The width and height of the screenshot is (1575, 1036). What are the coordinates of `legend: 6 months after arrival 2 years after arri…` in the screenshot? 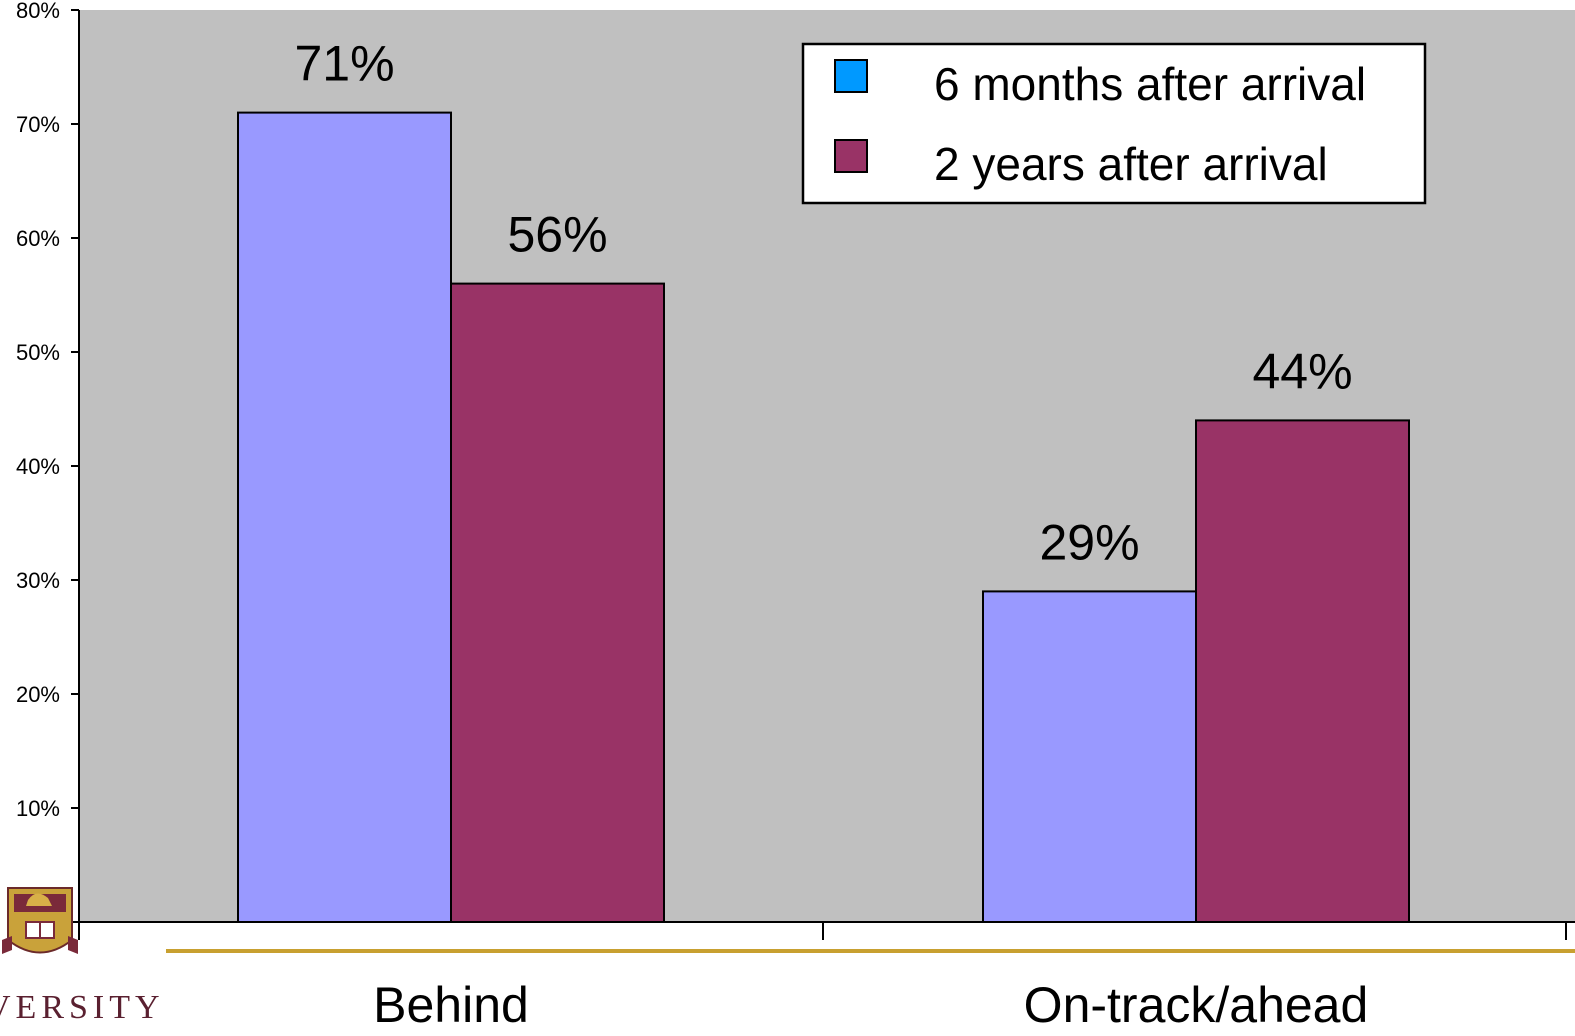 It's located at (1114, 123).